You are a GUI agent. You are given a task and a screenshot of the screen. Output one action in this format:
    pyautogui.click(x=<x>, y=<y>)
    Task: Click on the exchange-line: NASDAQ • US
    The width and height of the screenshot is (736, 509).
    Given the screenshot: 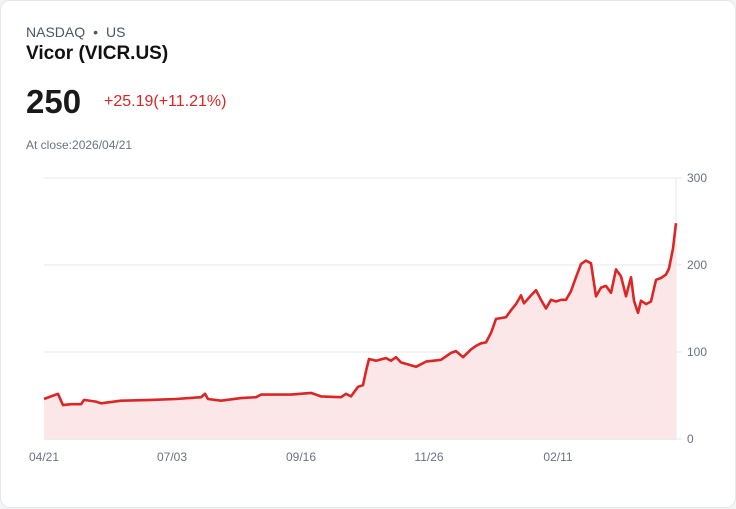 What is the action you would take?
    pyautogui.click(x=75, y=32)
    